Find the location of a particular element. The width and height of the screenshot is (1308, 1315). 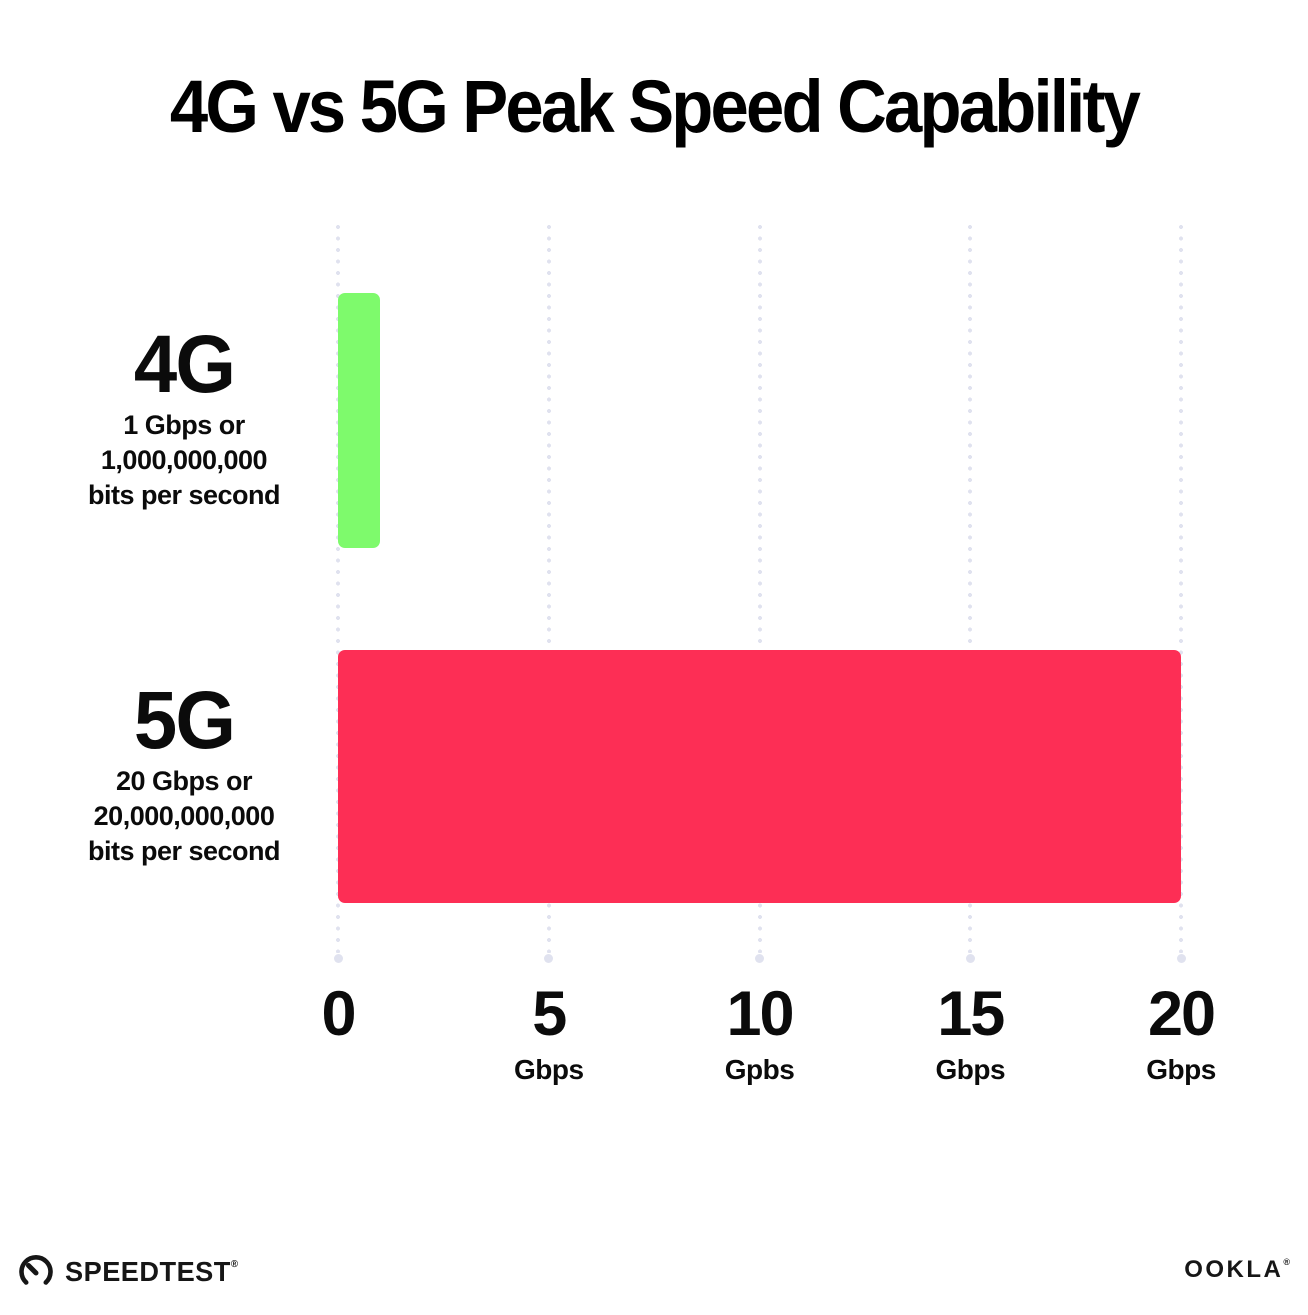

x-tick-value: 15 is located at coordinates (971, 1014).